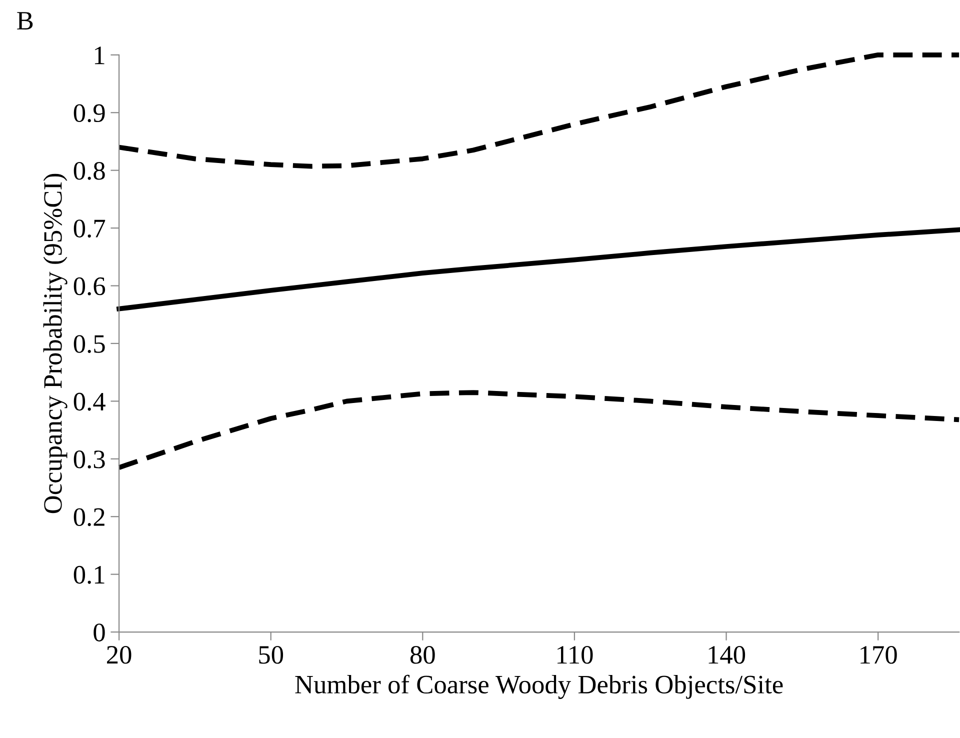 This screenshot has height=738, width=960. I want to click on y-tick-label: 0.9, so click(89, 113).